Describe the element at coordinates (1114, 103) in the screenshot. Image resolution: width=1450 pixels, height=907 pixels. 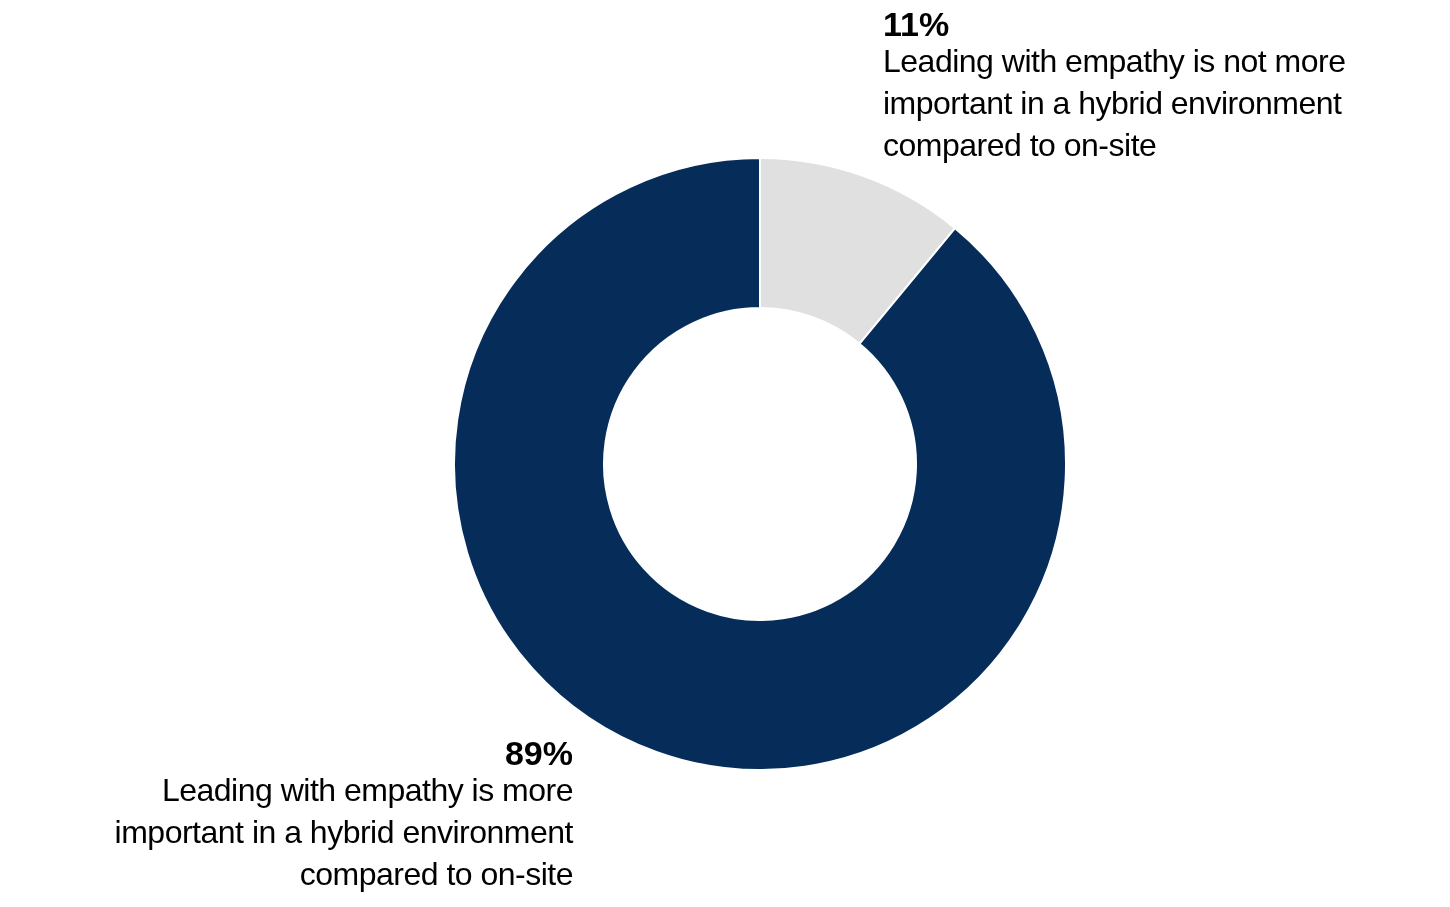
I see `slice-label: Leading with empathy is not more important in a hybrid environment compared to on-site` at that location.